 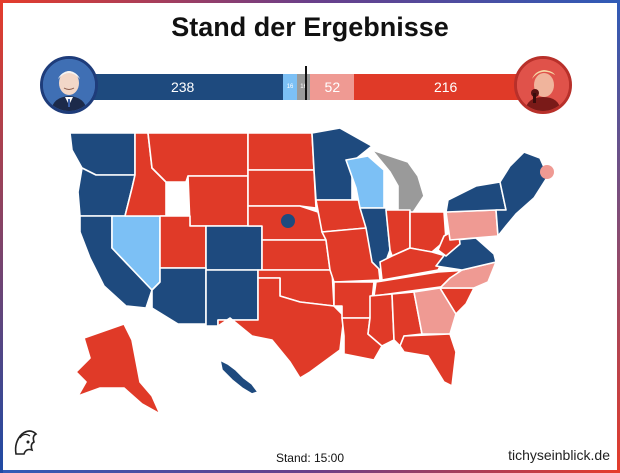 I want to click on electoral-tally-bar: 238 16 16 52 216, so click(x=309, y=87).